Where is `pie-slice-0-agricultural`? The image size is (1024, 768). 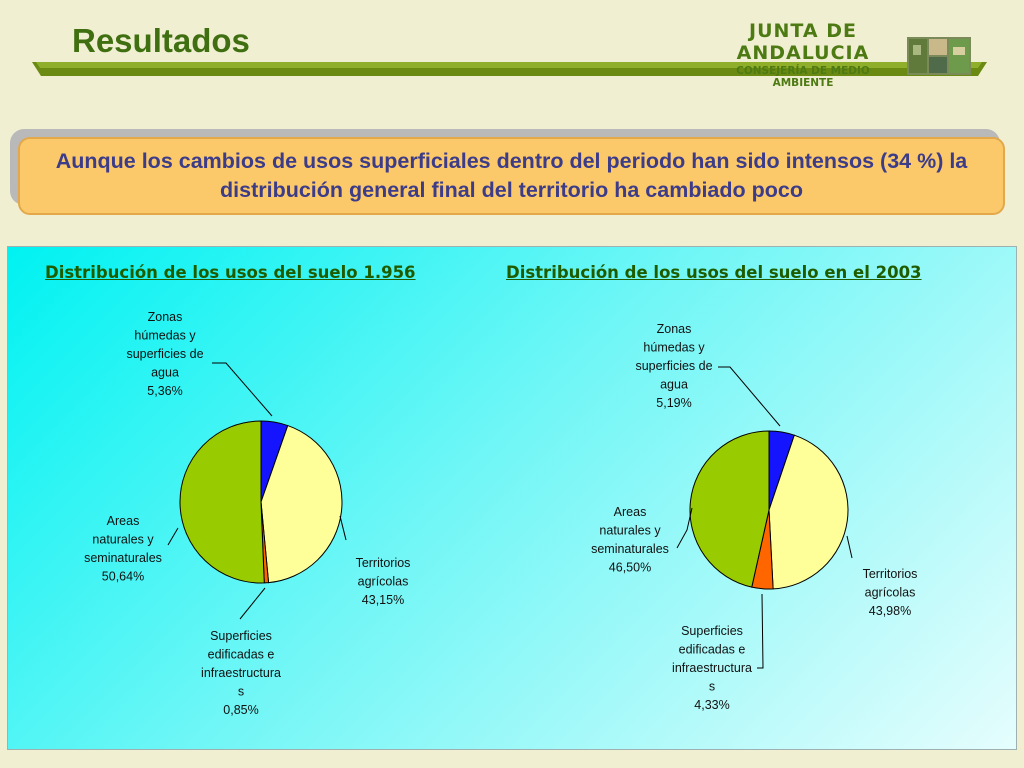 pie-slice-0-agricultural is located at coordinates (301, 504).